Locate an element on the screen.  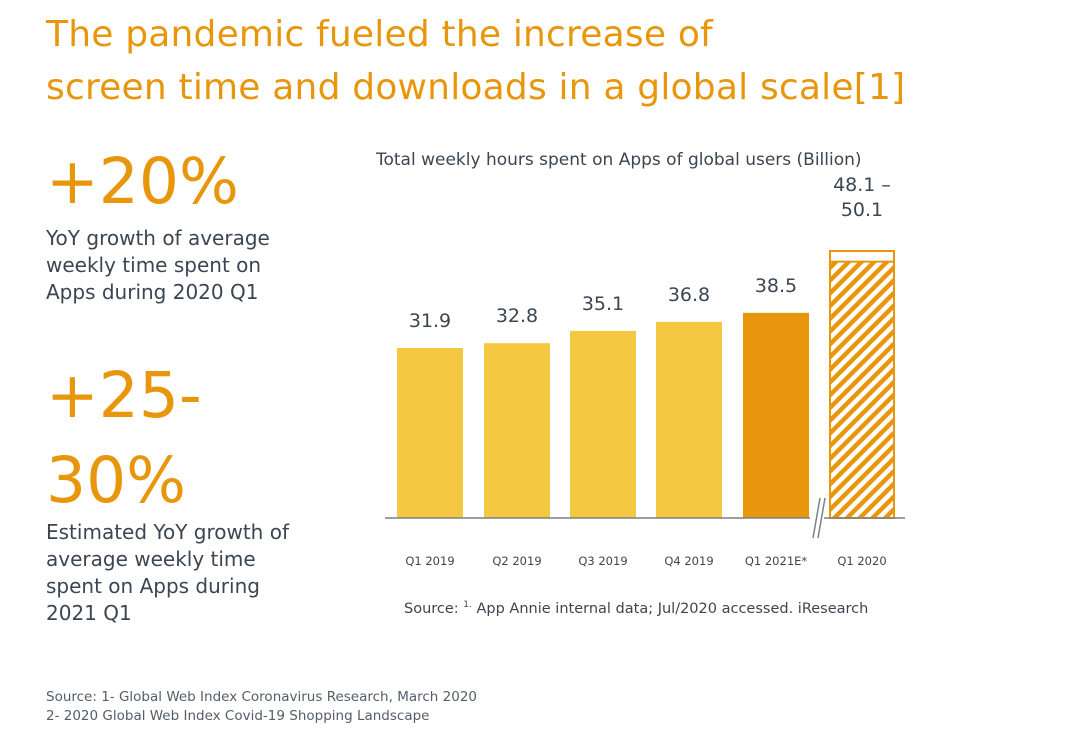
x-tick-label-2: Q3 2019 is located at coordinates (602, 561).